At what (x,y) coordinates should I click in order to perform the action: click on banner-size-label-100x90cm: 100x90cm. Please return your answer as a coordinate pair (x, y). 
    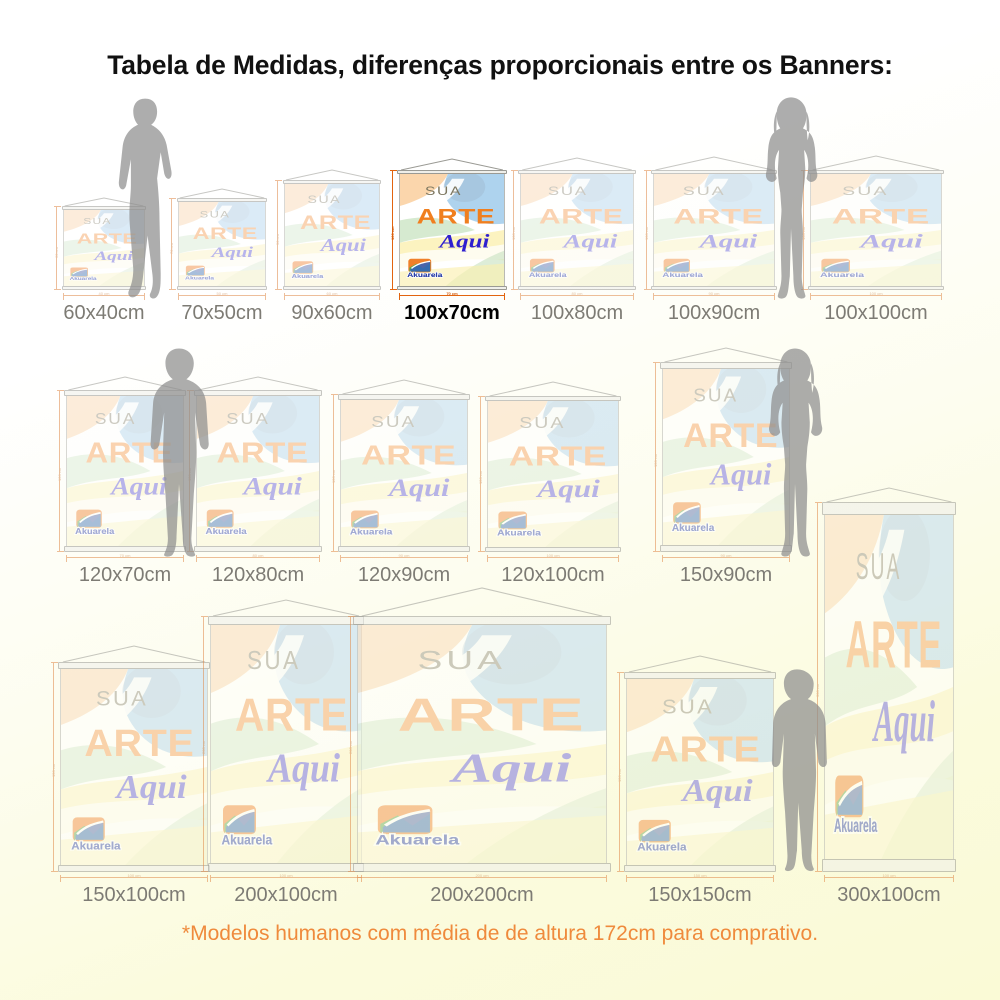
    Looking at the image, I should click on (714, 313).